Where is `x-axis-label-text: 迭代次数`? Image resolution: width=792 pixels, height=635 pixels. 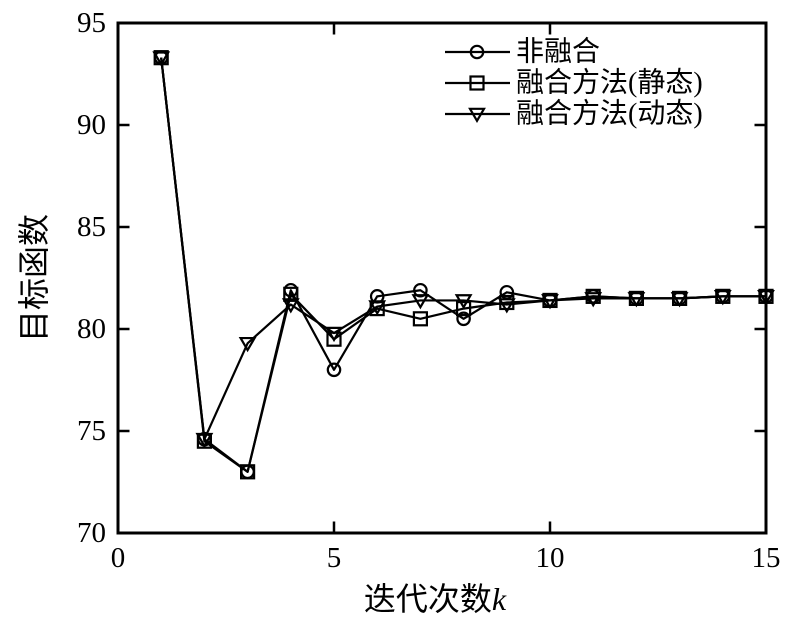
x-axis-label-text: 迭代次数 is located at coordinates (428, 599).